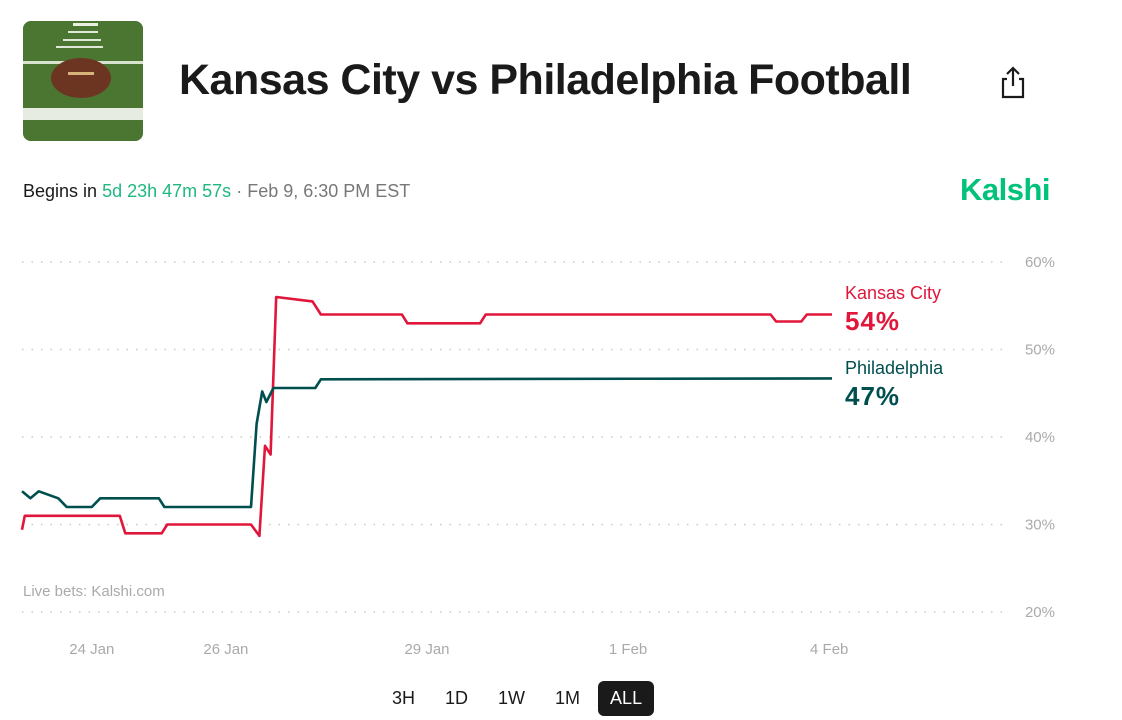 Image resolution: width=1122 pixels, height=720 pixels. Describe the element at coordinates (457, 698) in the screenshot. I see `range-1d-button: 1D` at that location.